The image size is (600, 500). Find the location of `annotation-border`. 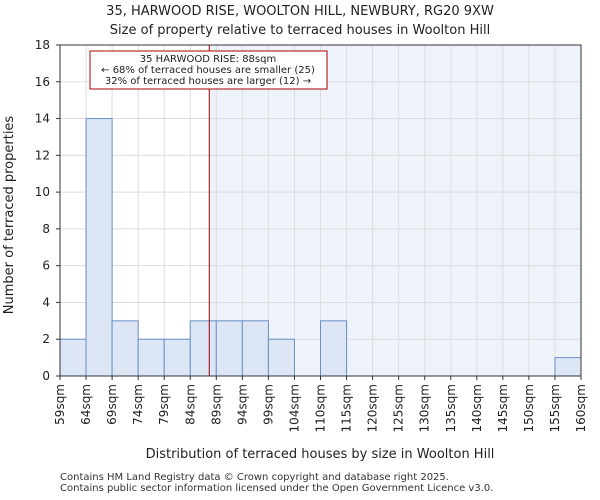

annotation-border is located at coordinates (208, 70).